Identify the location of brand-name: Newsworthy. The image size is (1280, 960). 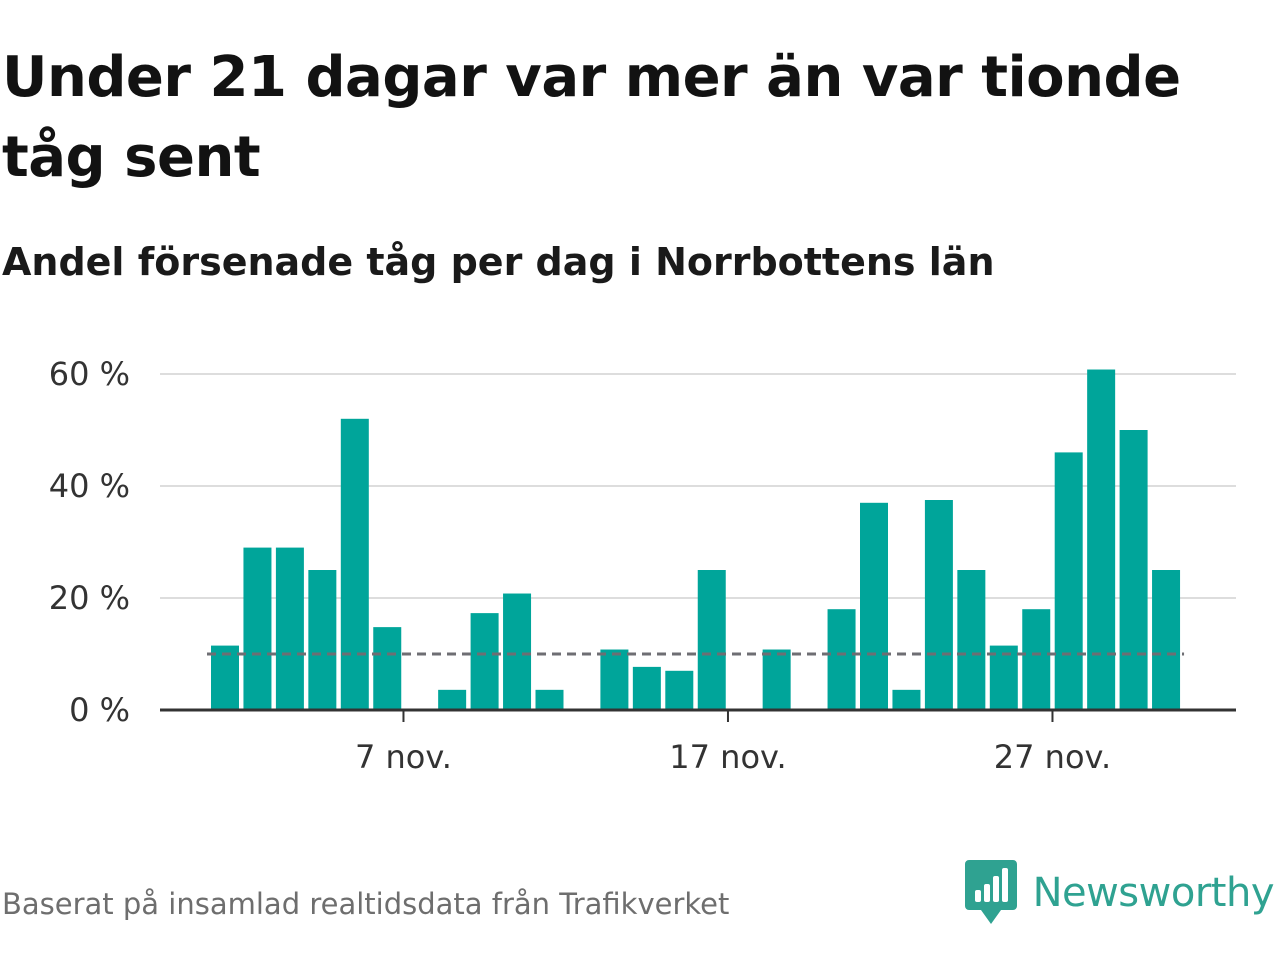
(1153, 893).